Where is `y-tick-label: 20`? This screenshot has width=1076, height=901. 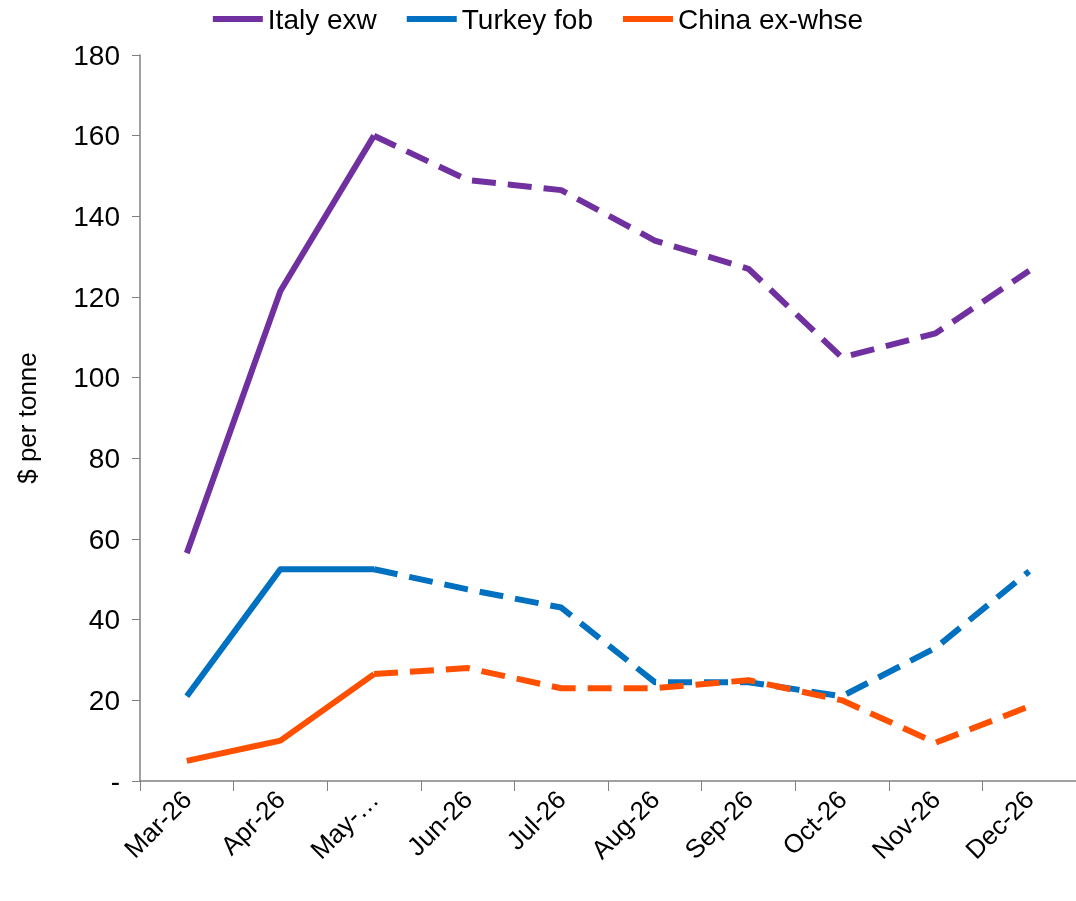 y-tick-label: 20 is located at coordinates (104, 700).